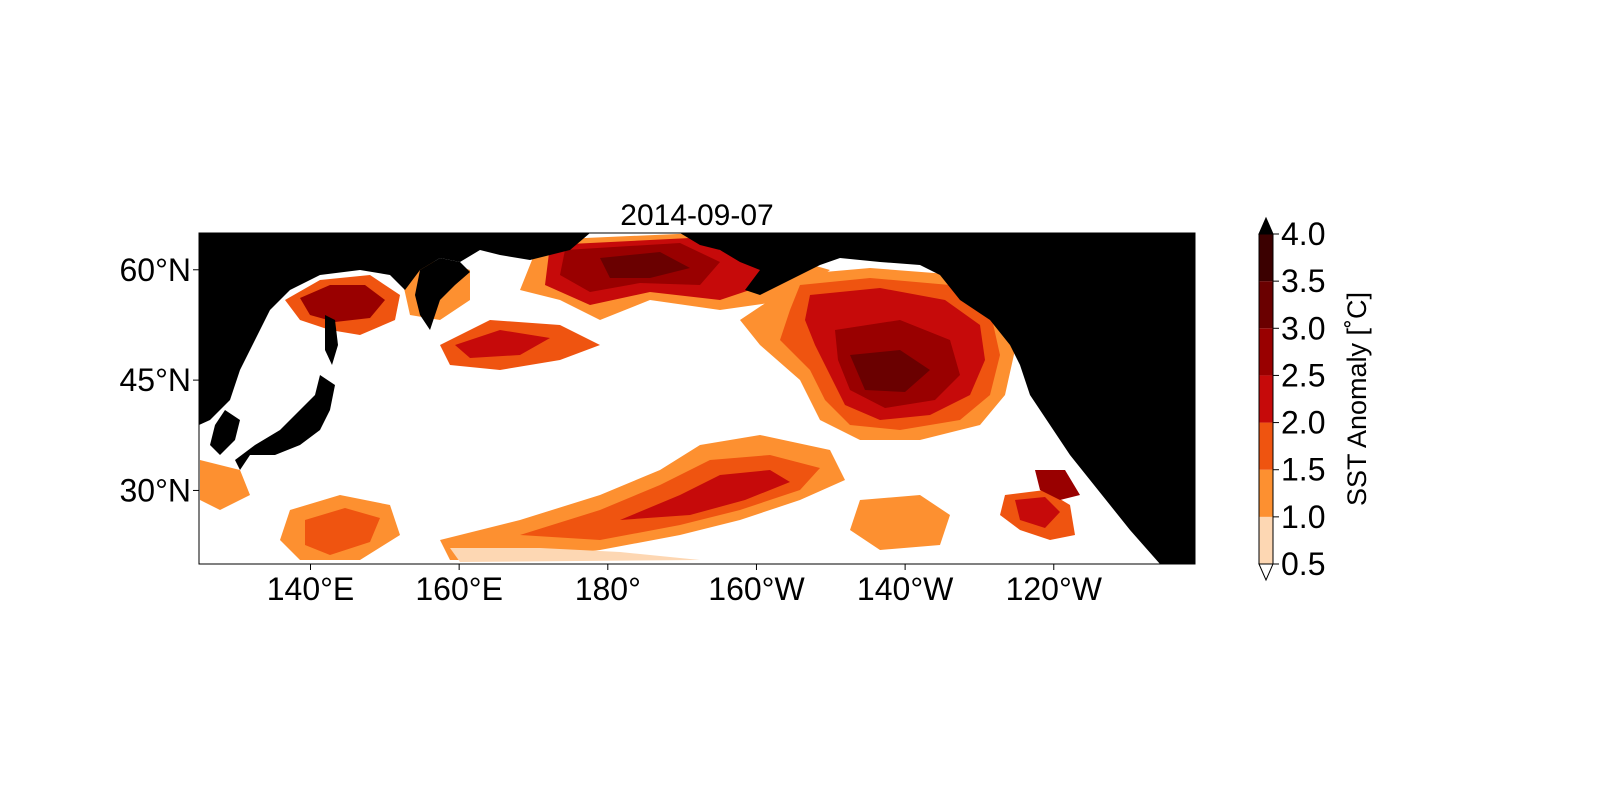 This screenshot has height=800, width=1600. I want to click on colorbar-tick-label: 1.0, so click(1303, 517).